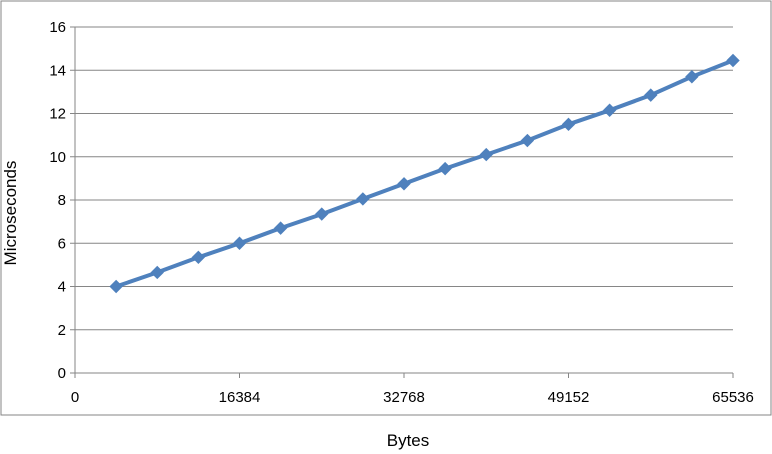 The height and width of the screenshot is (454, 772). I want to click on y-tick-label: 10, so click(57, 157).